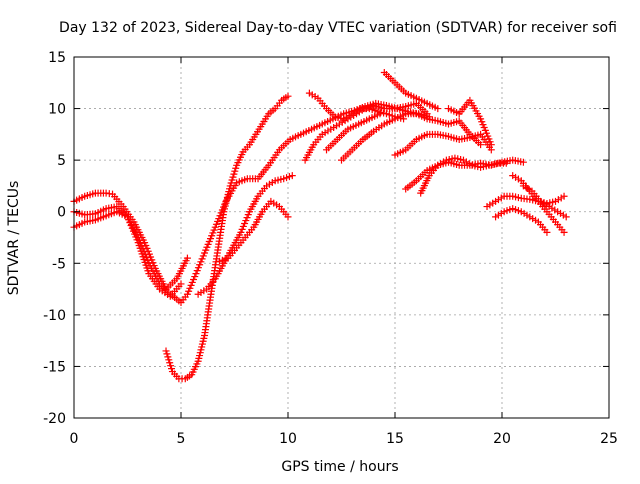  I want to click on y-tick-label: -15, so click(54, 367).